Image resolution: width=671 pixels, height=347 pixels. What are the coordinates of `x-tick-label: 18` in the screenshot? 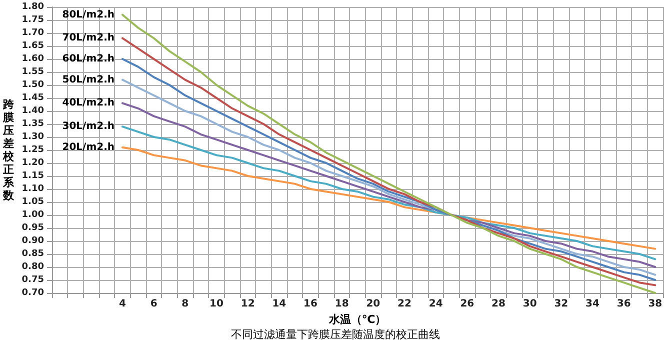 It's located at (341, 304).